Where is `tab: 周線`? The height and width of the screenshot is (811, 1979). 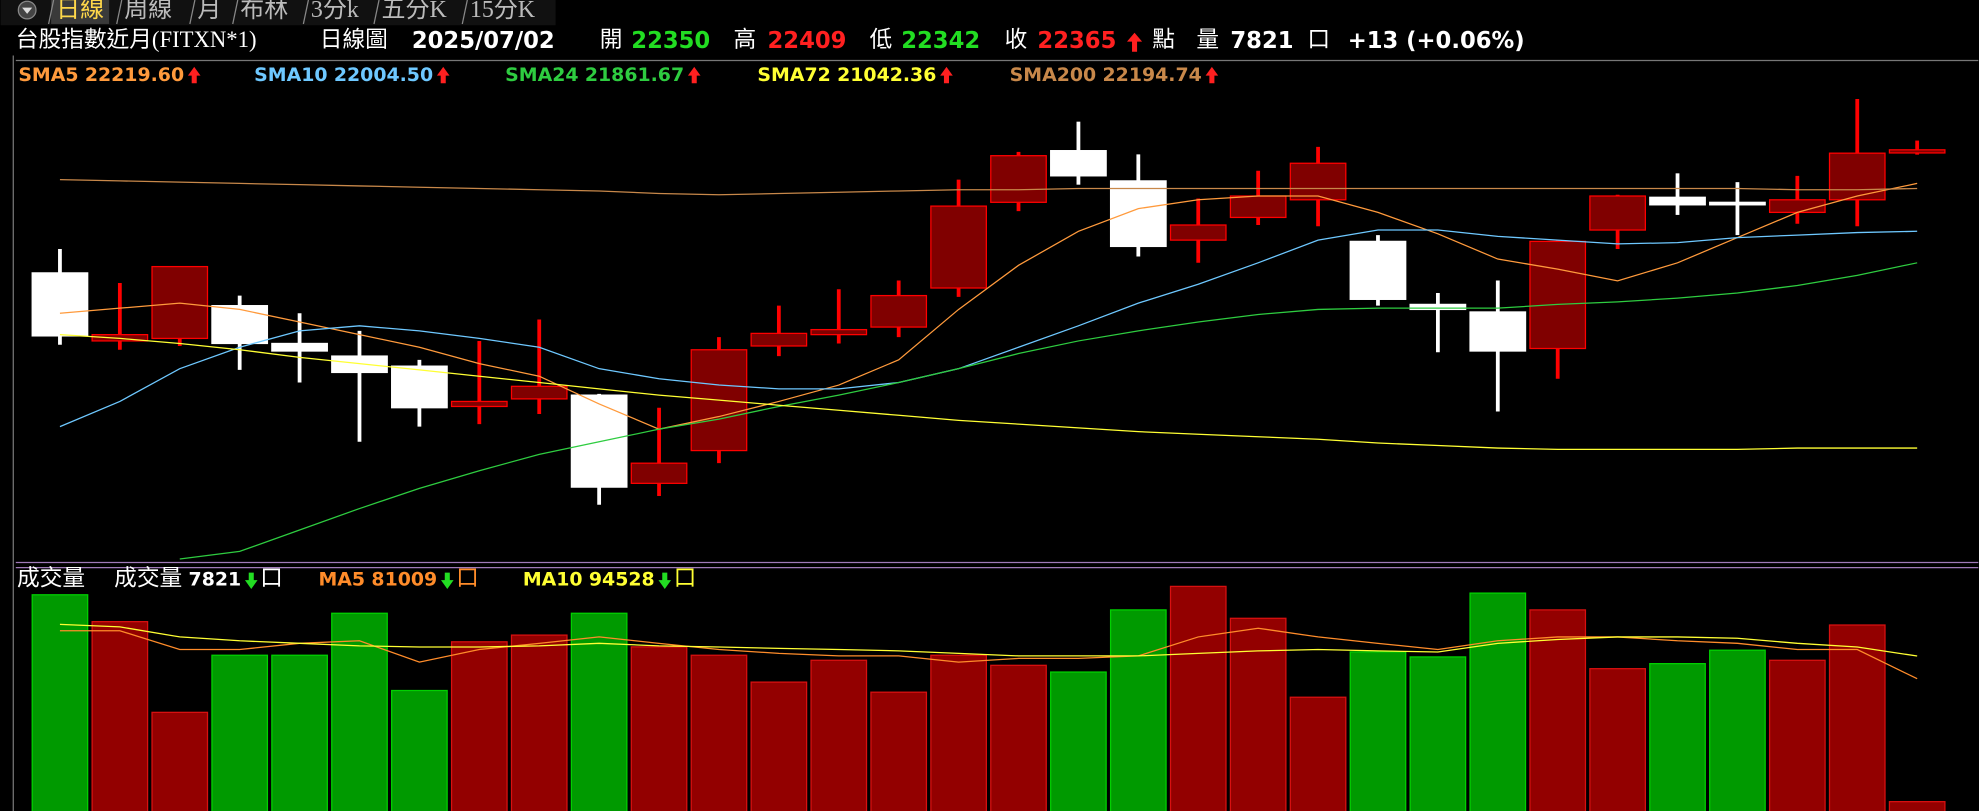
tab: 周線 is located at coordinates (148, 11).